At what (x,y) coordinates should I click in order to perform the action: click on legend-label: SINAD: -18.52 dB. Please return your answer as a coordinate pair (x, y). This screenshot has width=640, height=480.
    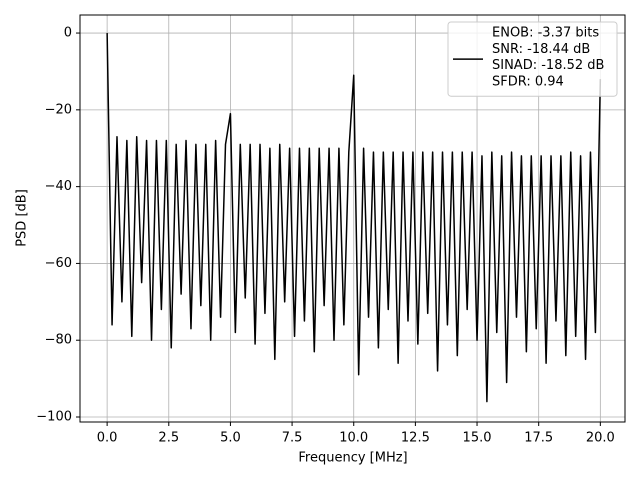
    Looking at the image, I should click on (548, 65).